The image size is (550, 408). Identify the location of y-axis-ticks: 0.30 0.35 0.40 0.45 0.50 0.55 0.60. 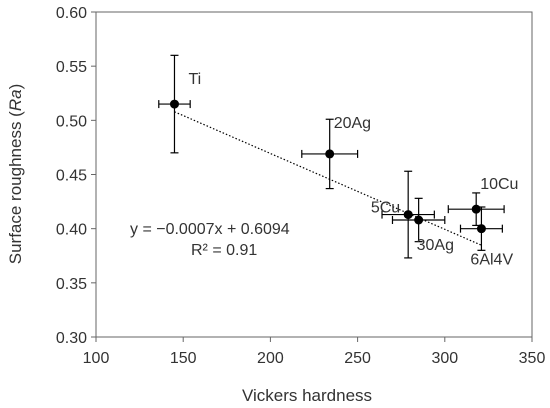
(76, 176).